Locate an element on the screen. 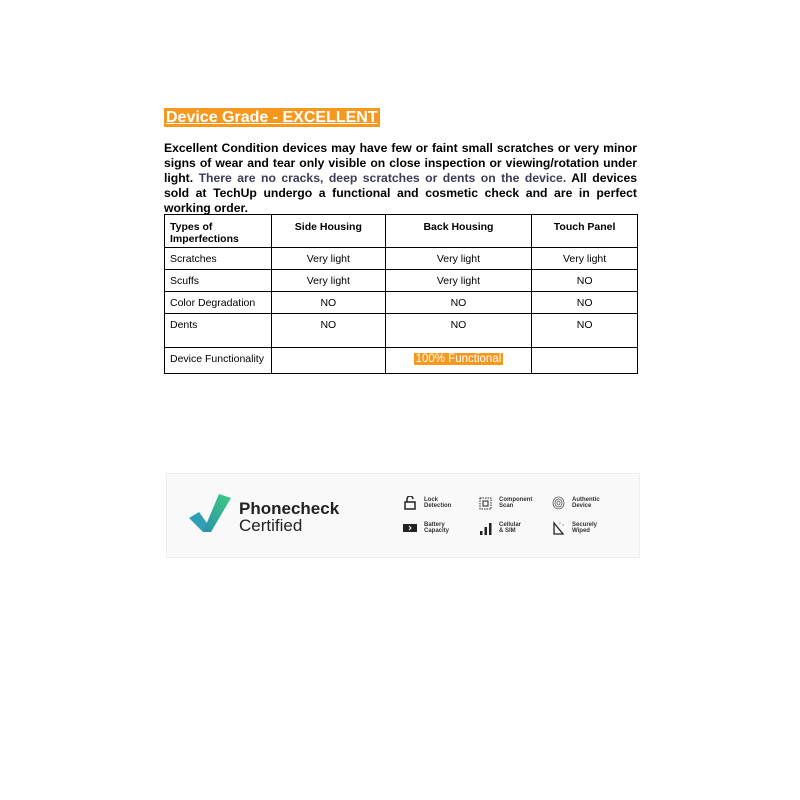 The width and height of the screenshot is (800, 800). feature-label: Authentic is located at coordinates (586, 499).